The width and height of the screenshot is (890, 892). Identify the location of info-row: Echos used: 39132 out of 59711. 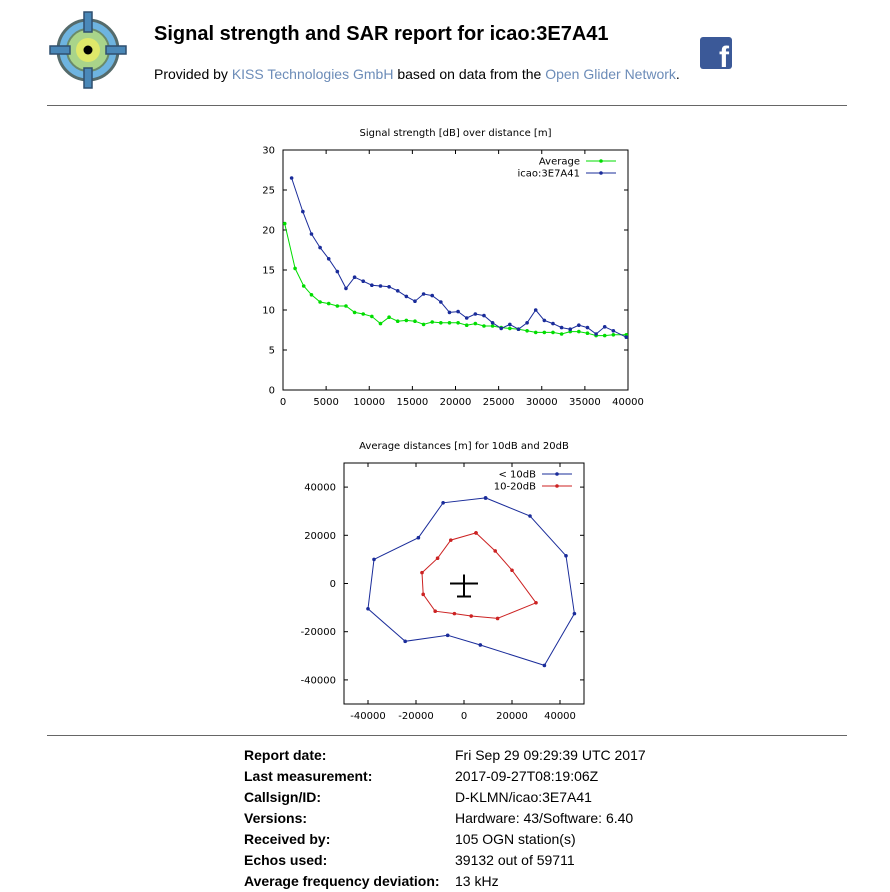
(494, 860).